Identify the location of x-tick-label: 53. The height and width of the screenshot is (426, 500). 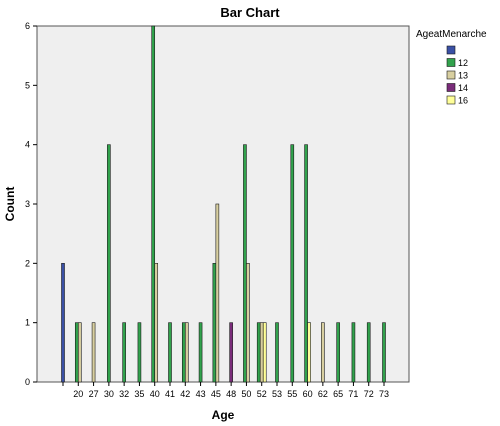
(277, 394).